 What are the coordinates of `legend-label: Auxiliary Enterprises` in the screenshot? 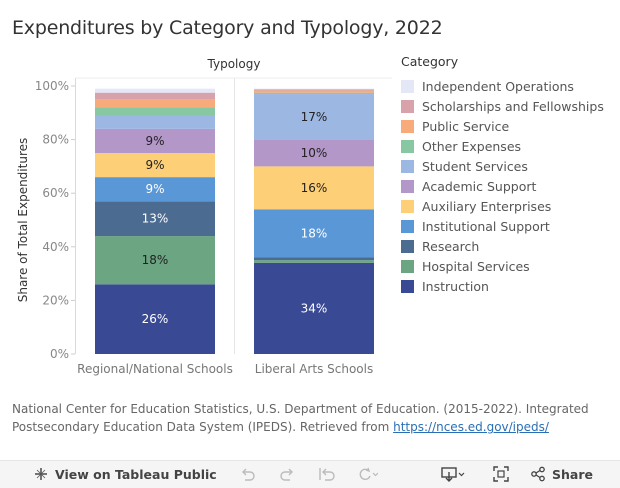 It's located at (487, 206).